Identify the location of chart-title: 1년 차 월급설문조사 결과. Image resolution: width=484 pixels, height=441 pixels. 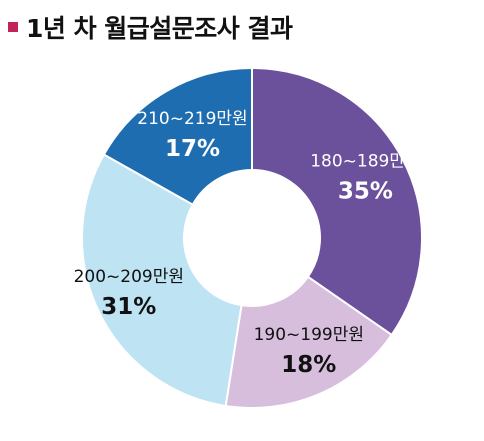
(159, 28).